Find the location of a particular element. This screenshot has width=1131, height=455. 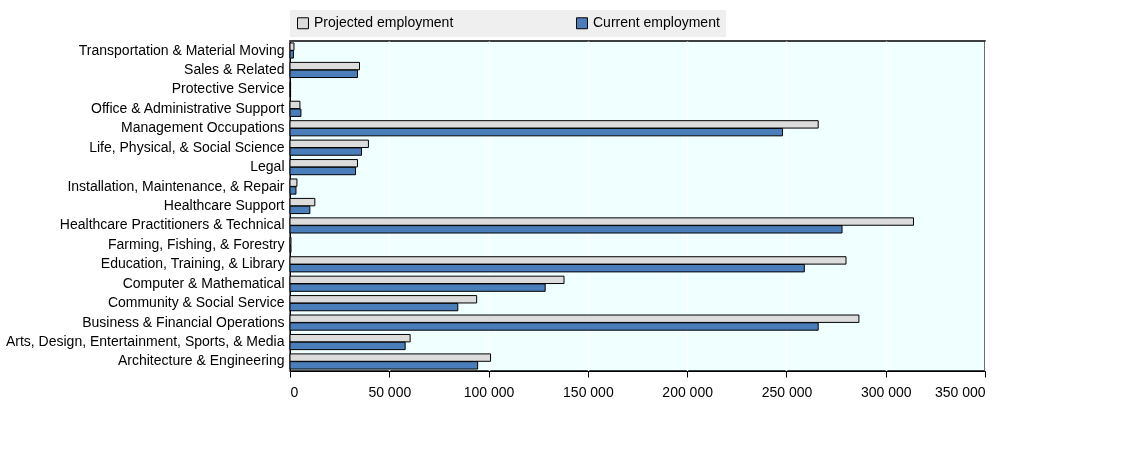

x-tick-label: 200 000 is located at coordinates (688, 391).